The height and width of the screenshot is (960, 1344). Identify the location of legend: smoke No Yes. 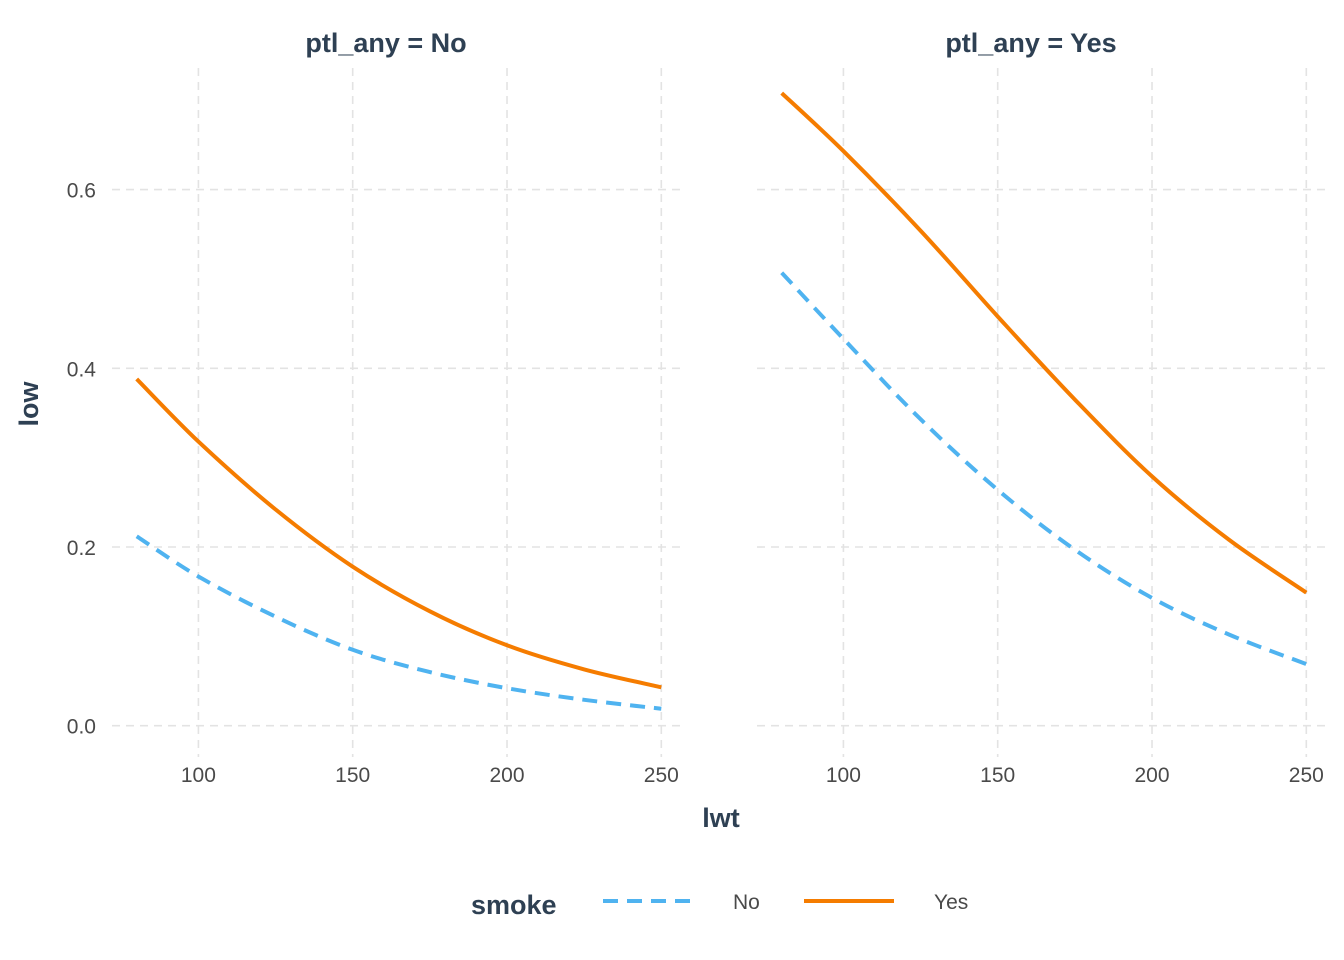
(719, 905).